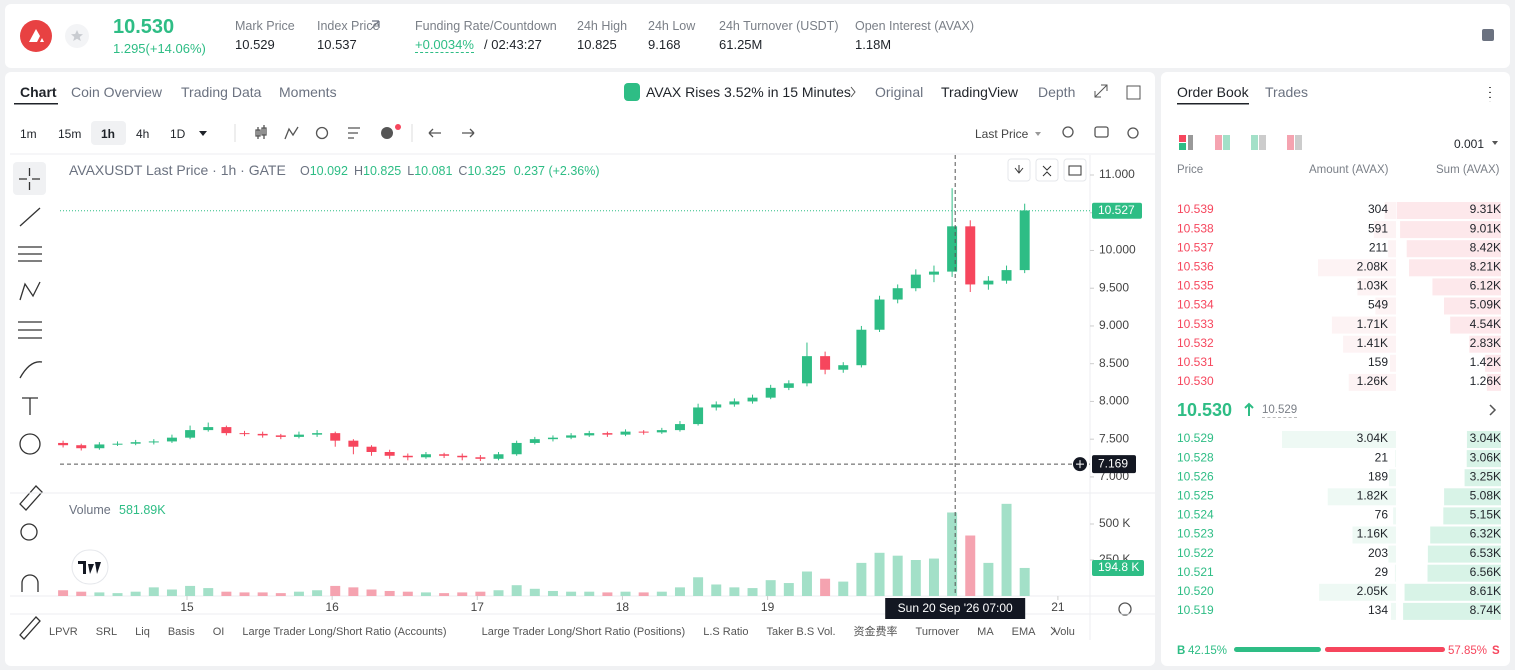 Image resolution: width=1515 pixels, height=670 pixels. What do you see at coordinates (30, 406) in the screenshot?
I see `text-tool` at bounding box center [30, 406].